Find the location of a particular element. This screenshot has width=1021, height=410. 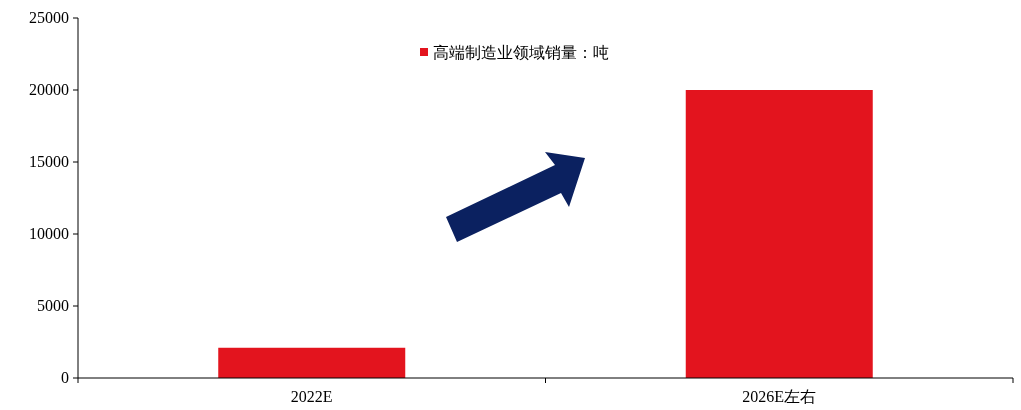

y-tick-label: 10000 is located at coordinates (49, 233).